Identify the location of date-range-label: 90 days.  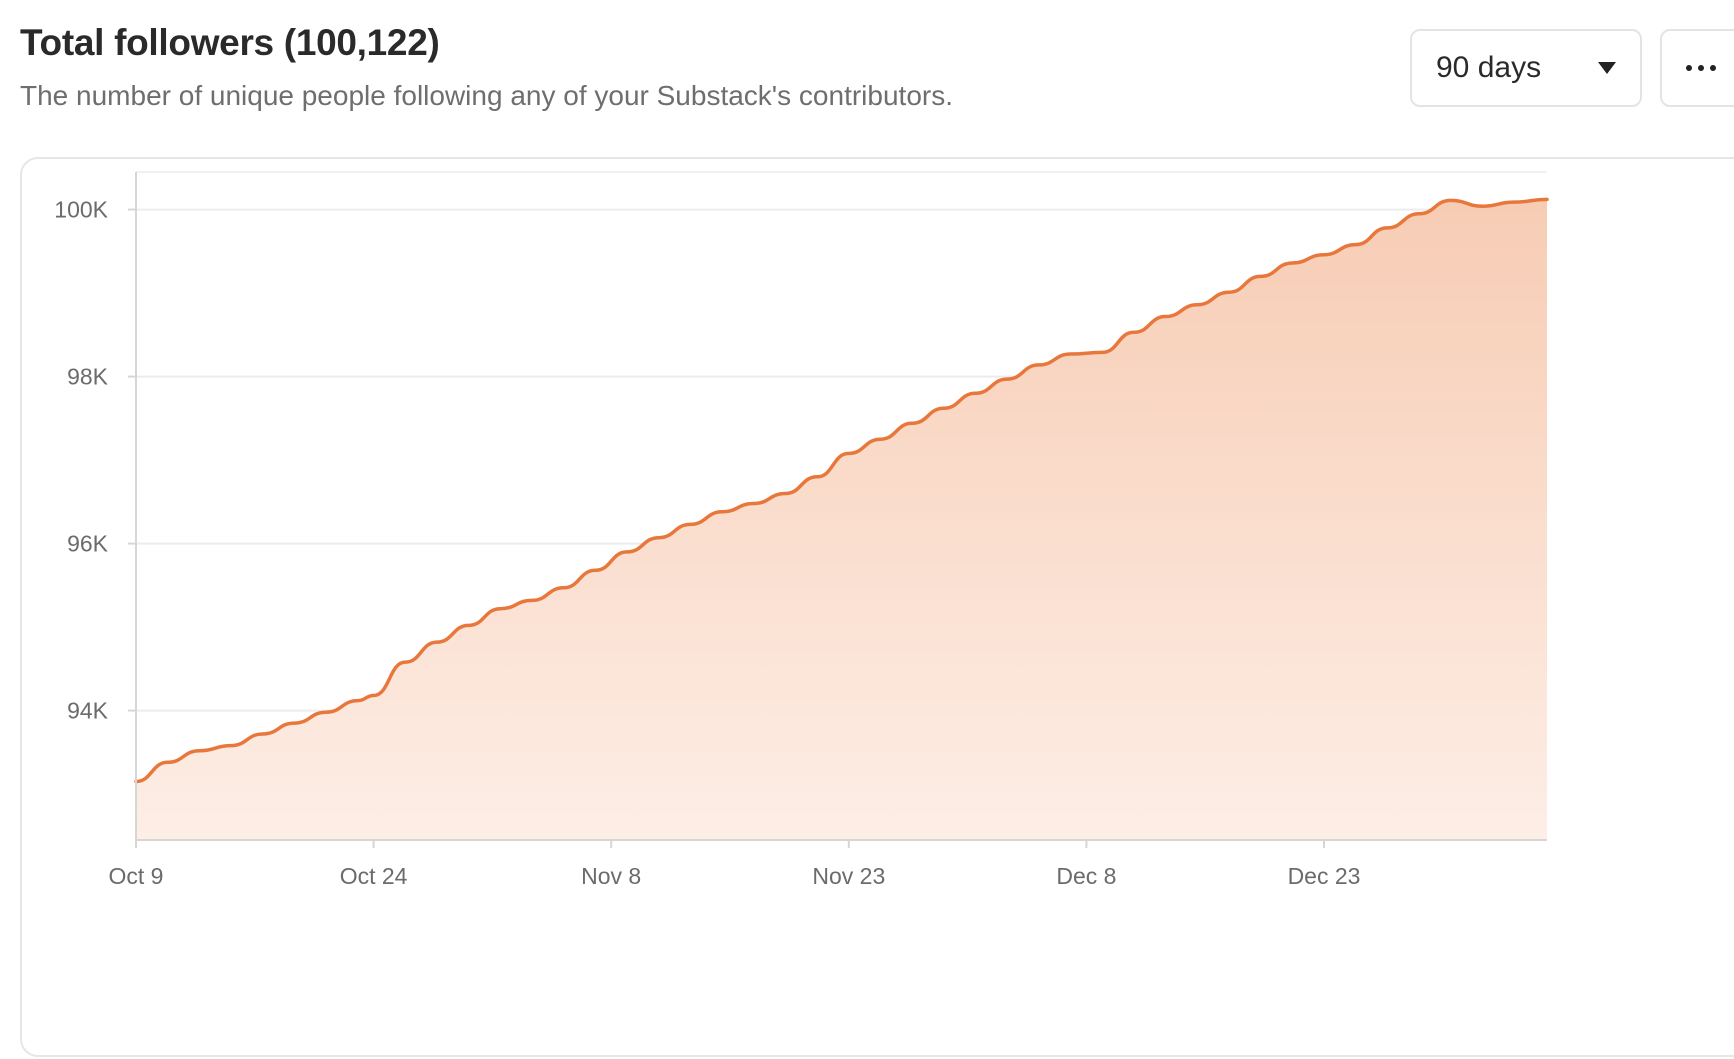
(1489, 67).